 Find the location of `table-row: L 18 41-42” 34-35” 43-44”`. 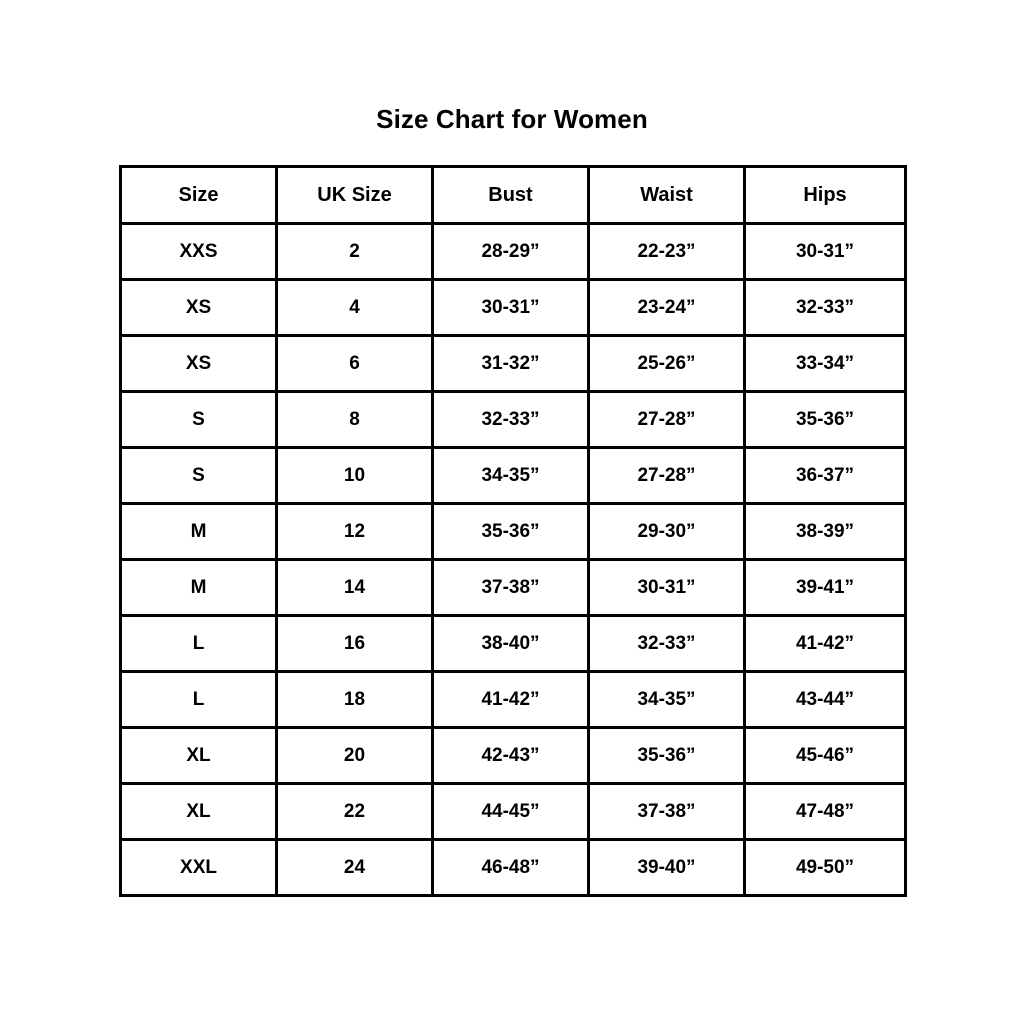

table-row: L 18 41-42” 34-35” 43-44” is located at coordinates (513, 699).